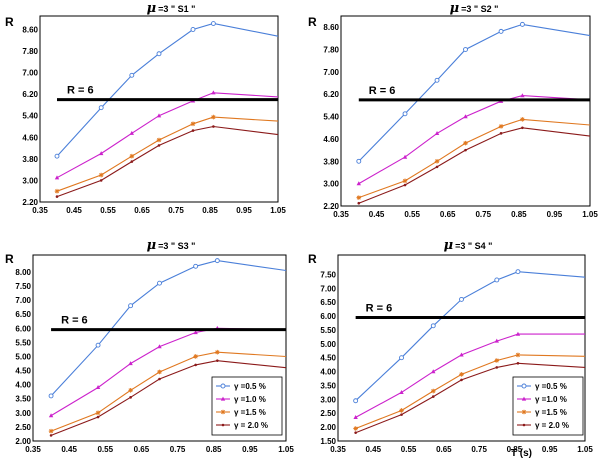  What do you see at coordinates (30, 94) in the screenshot?
I see `y-tick-label: 6.20` at bounding box center [30, 94].